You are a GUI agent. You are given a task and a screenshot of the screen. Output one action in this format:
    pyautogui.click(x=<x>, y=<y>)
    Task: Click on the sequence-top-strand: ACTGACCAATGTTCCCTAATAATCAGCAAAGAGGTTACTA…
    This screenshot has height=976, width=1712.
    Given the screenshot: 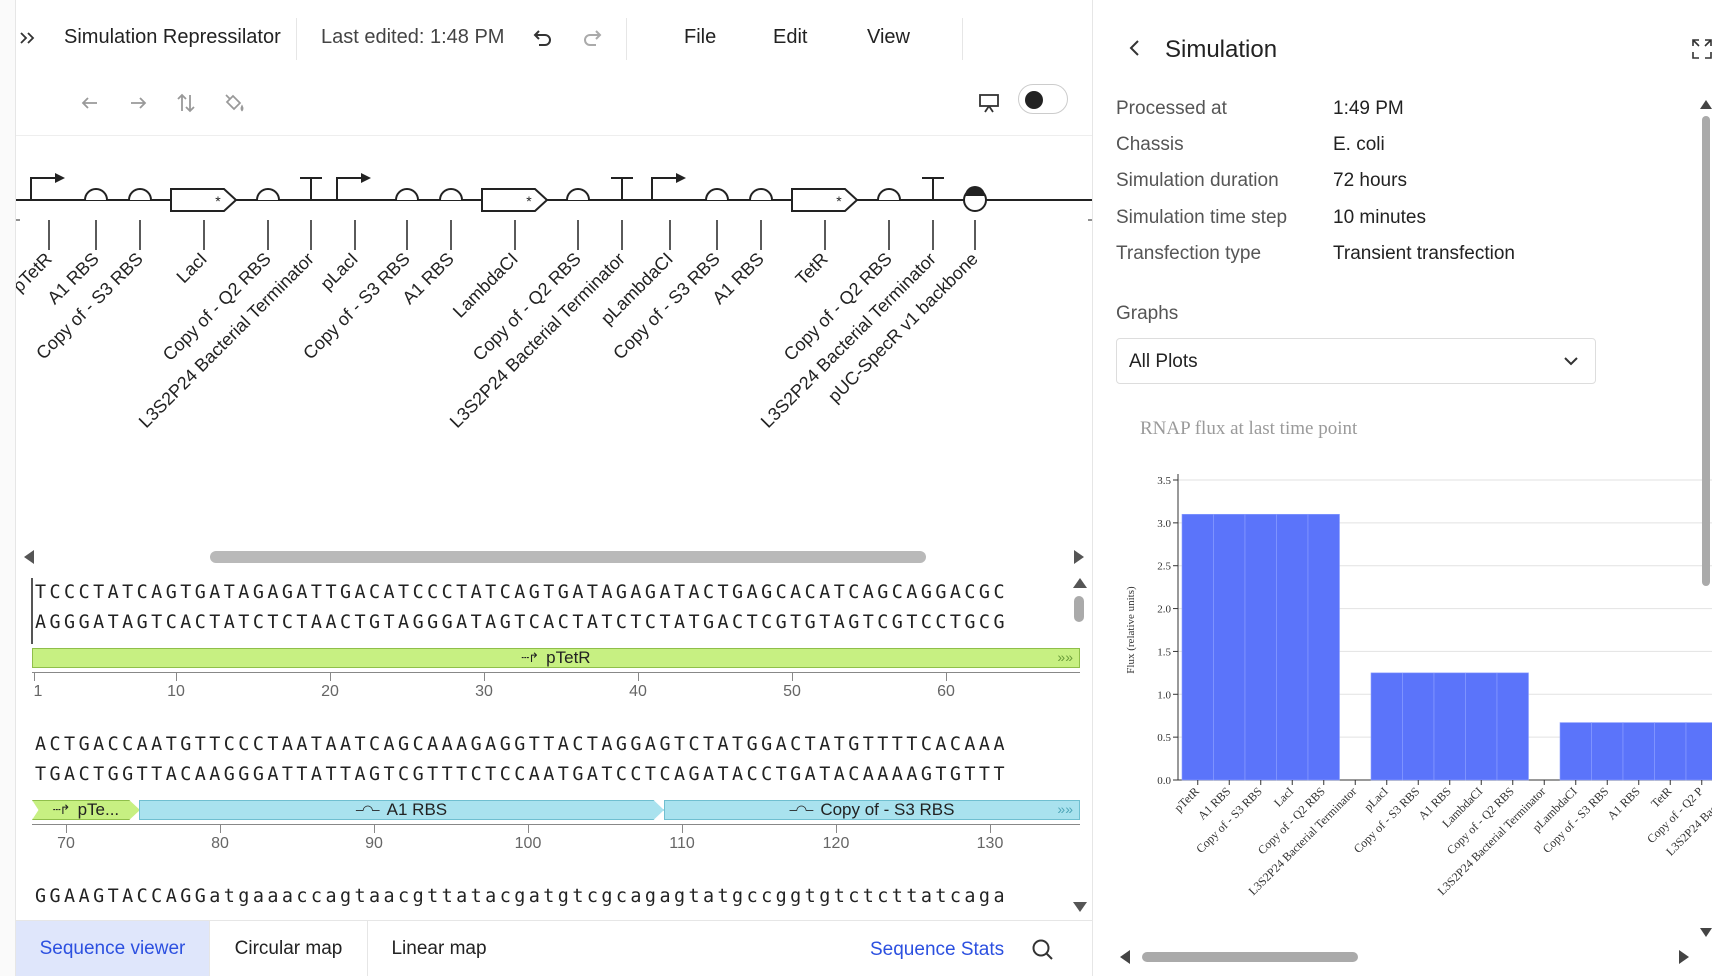 What is the action you would take?
    pyautogui.click(x=521, y=744)
    